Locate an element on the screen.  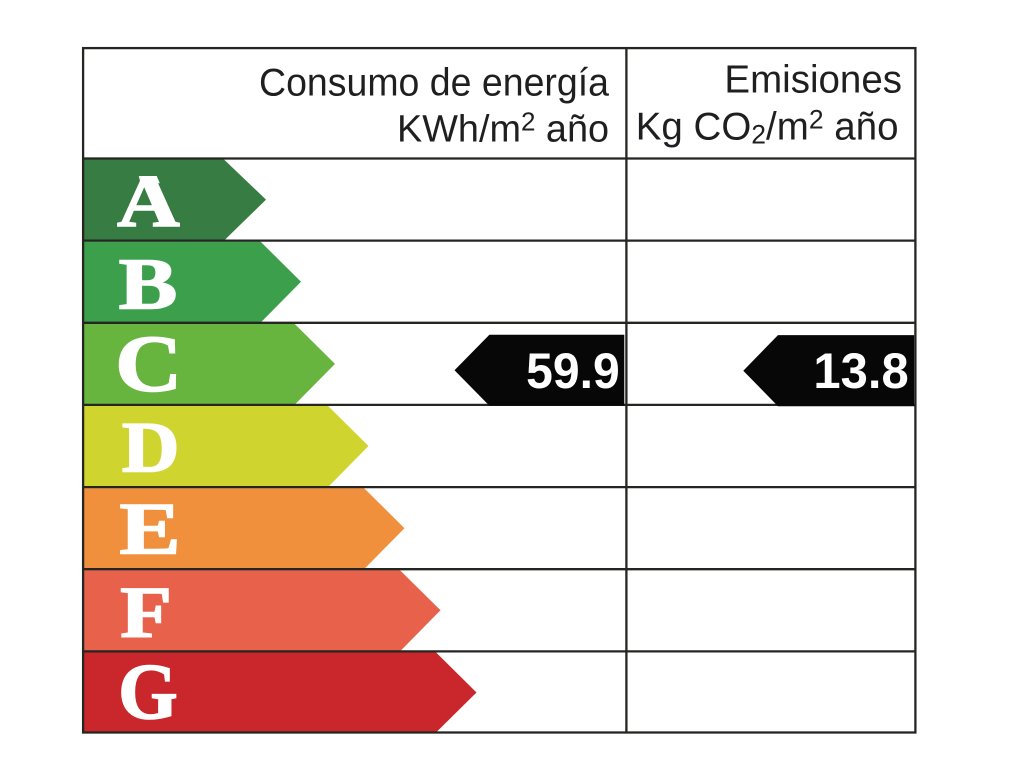
svg-text: E is located at coordinates (150, 529).